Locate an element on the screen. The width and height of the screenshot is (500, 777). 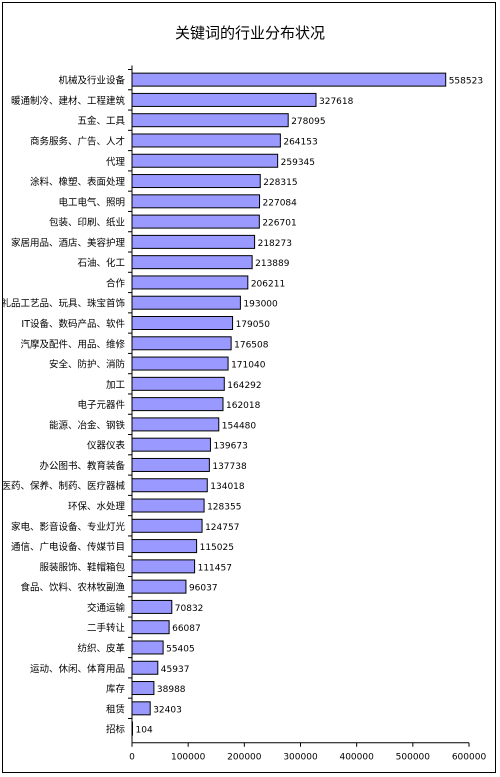
category-label: 交通运输 is located at coordinates (106, 608).